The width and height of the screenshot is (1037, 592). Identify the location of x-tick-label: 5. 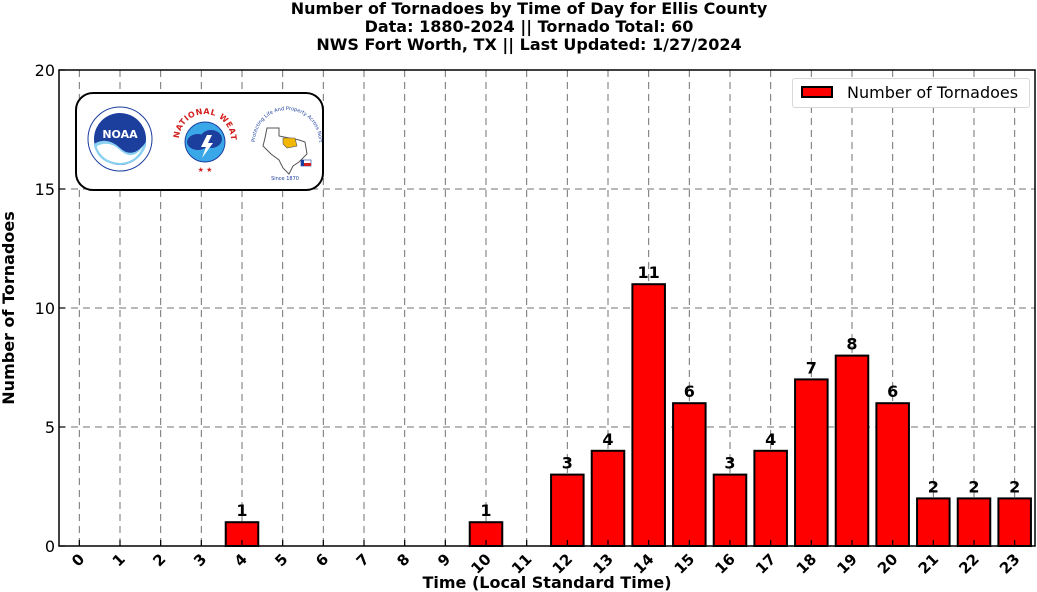
(281, 560).